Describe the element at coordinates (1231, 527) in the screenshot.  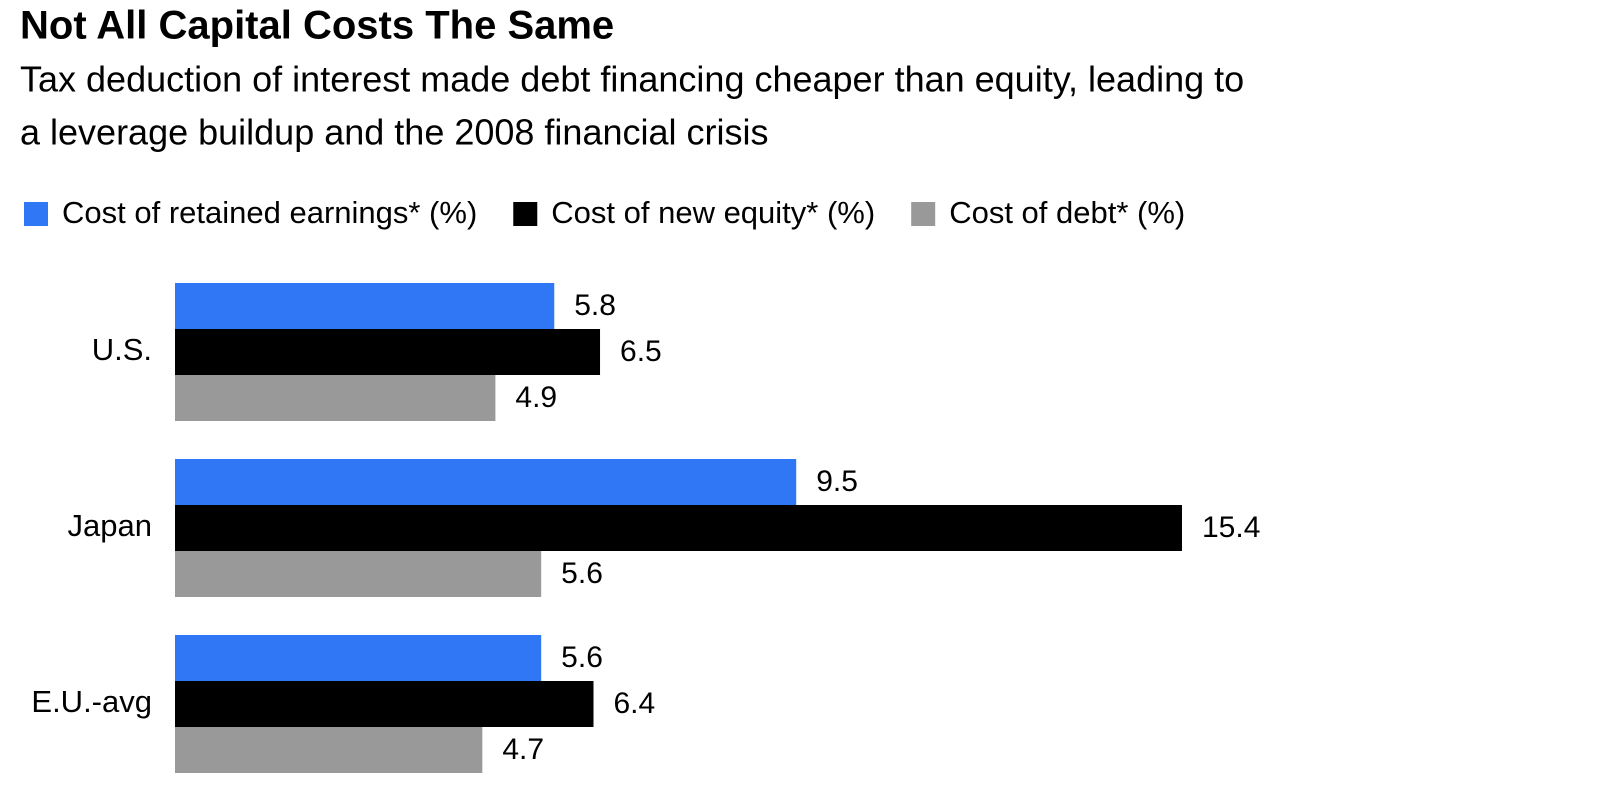
I see `value-label: 15.4` at that location.